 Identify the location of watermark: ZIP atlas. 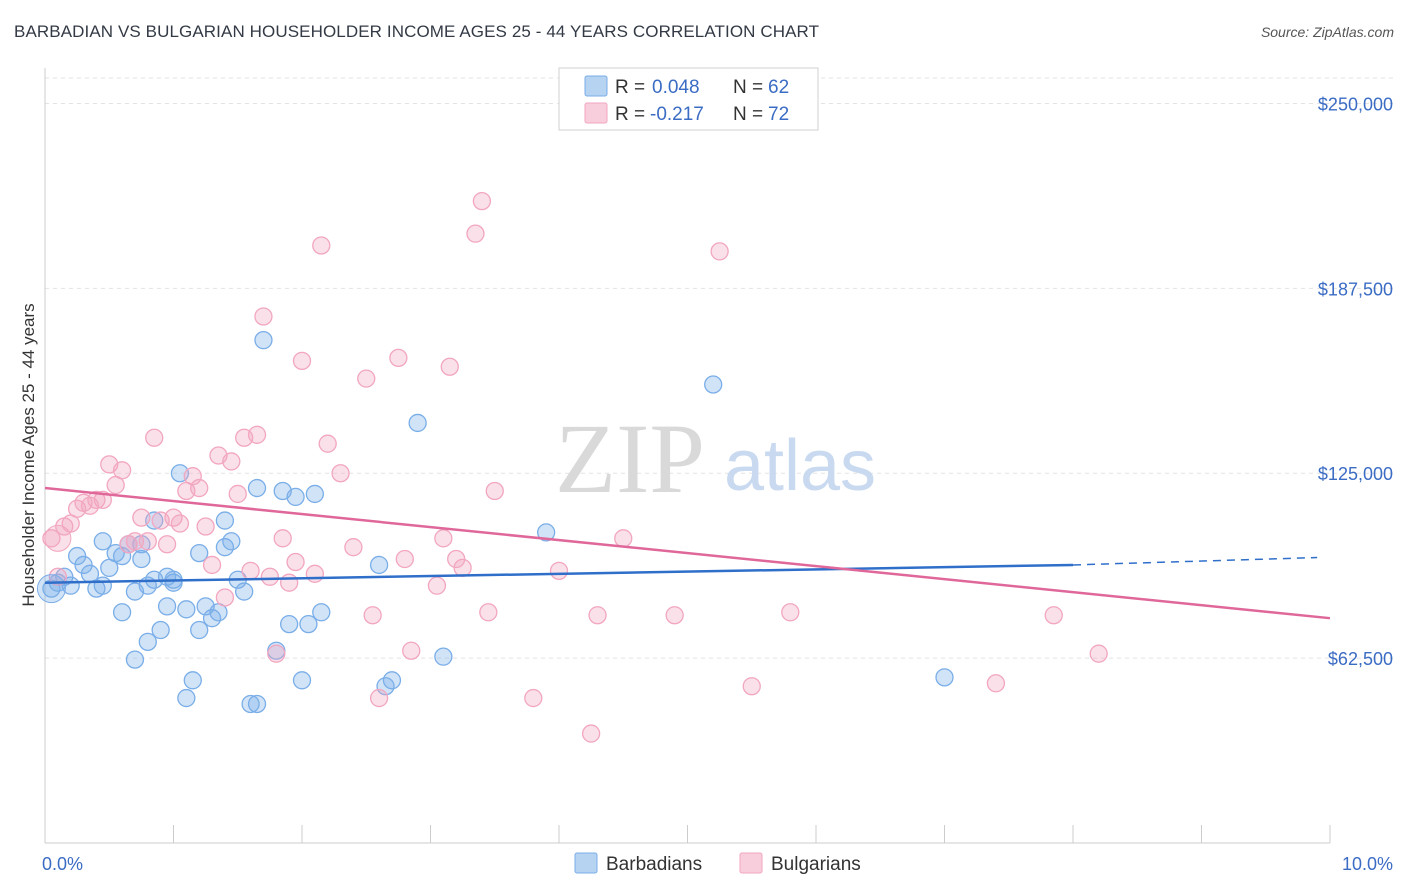
(715, 458).